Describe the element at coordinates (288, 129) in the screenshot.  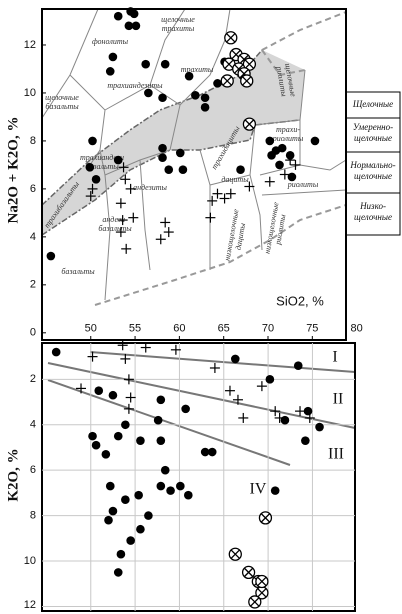
I see `field-label-line: трахи-` at that location.